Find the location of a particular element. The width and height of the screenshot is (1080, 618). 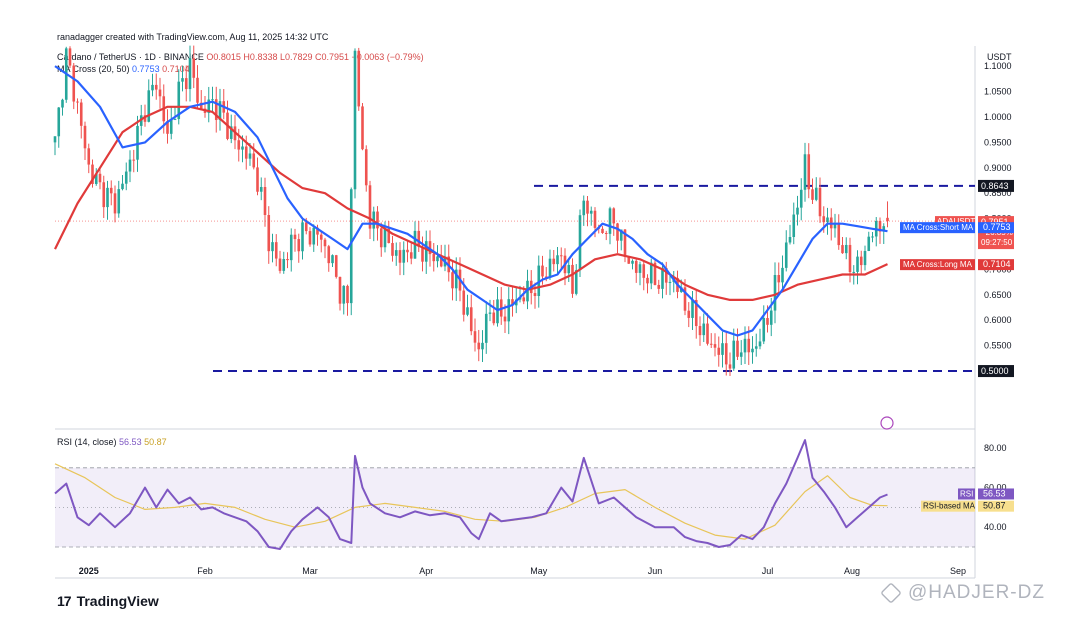

alert-clock-icon is located at coordinates (887, 423).